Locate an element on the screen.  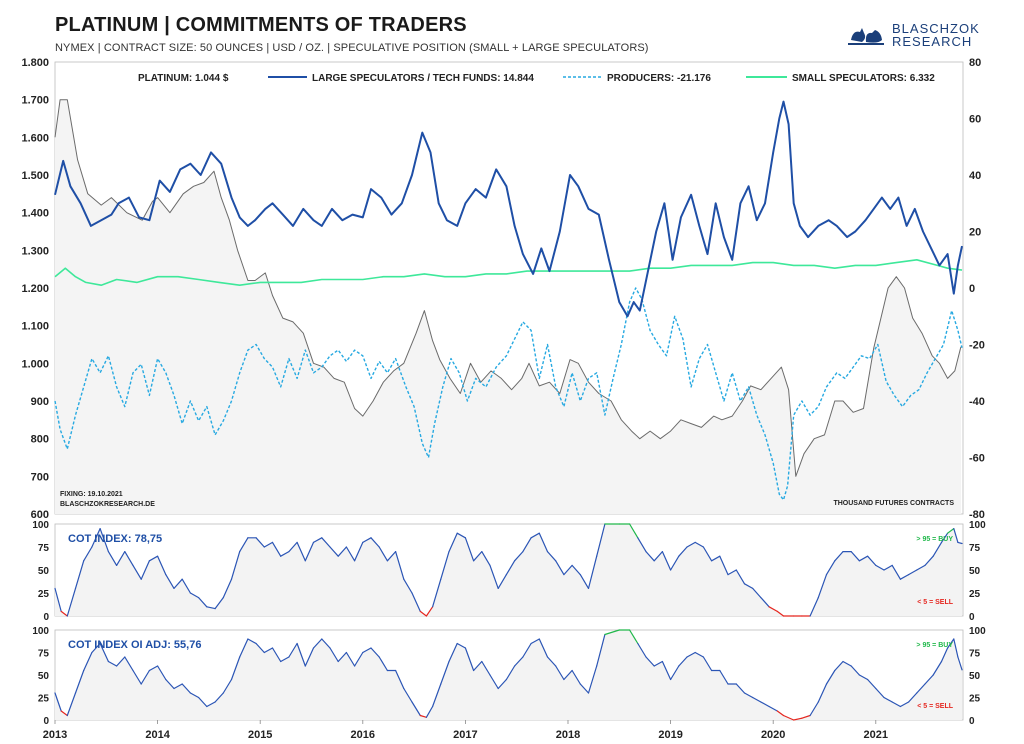
left-axis-tick-label: 1.500 is located at coordinates (35, 176).